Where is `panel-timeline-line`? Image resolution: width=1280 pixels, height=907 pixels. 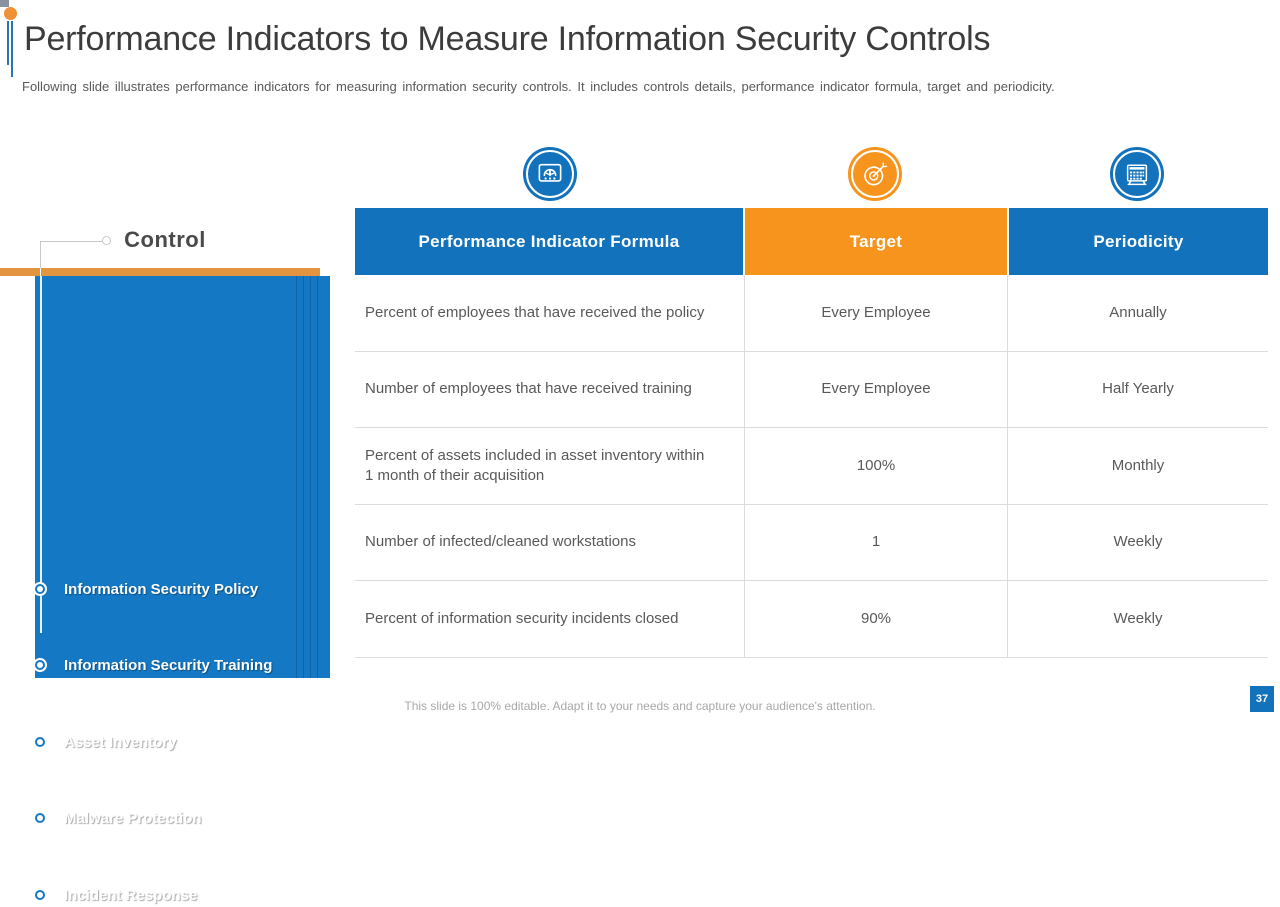 panel-timeline-line is located at coordinates (41, 454).